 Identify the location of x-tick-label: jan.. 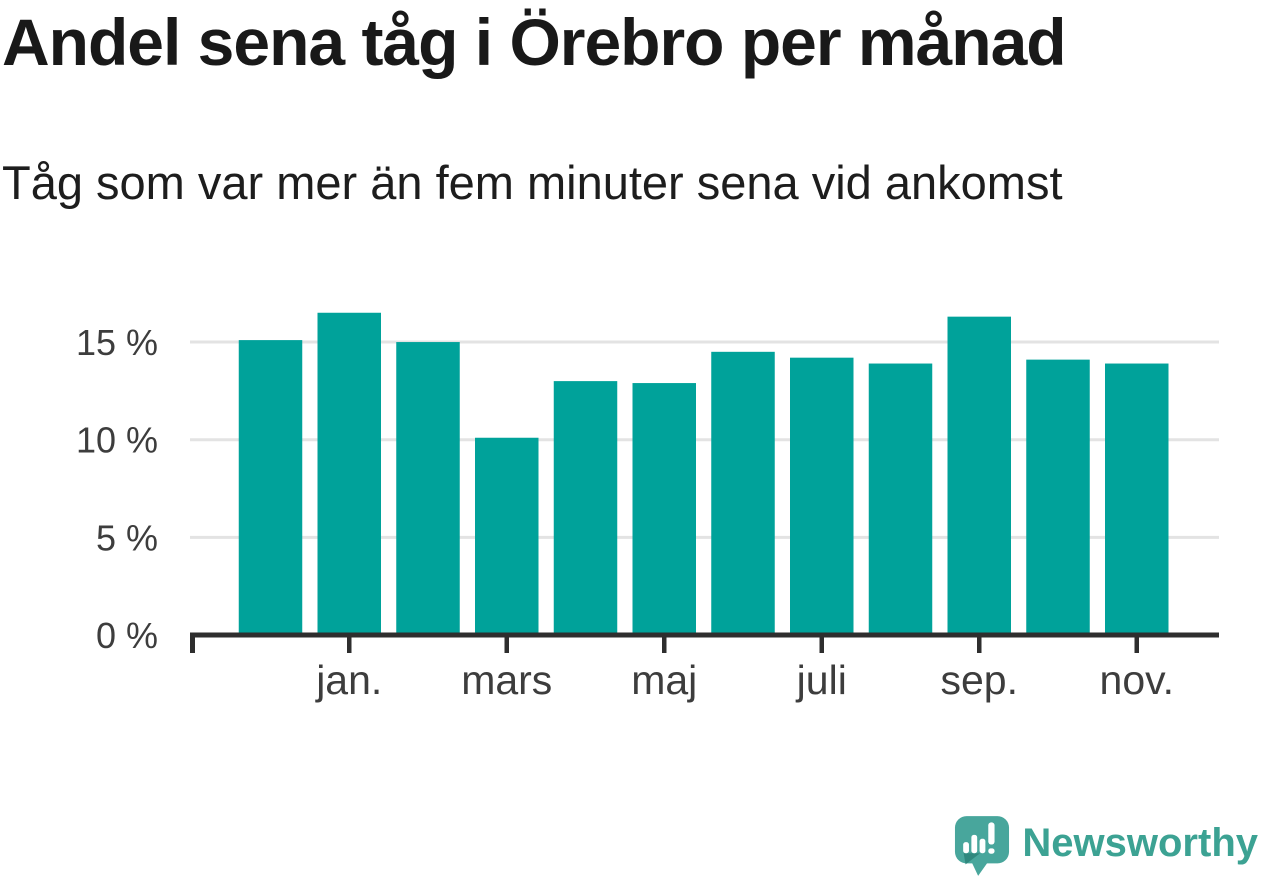
(348, 680).